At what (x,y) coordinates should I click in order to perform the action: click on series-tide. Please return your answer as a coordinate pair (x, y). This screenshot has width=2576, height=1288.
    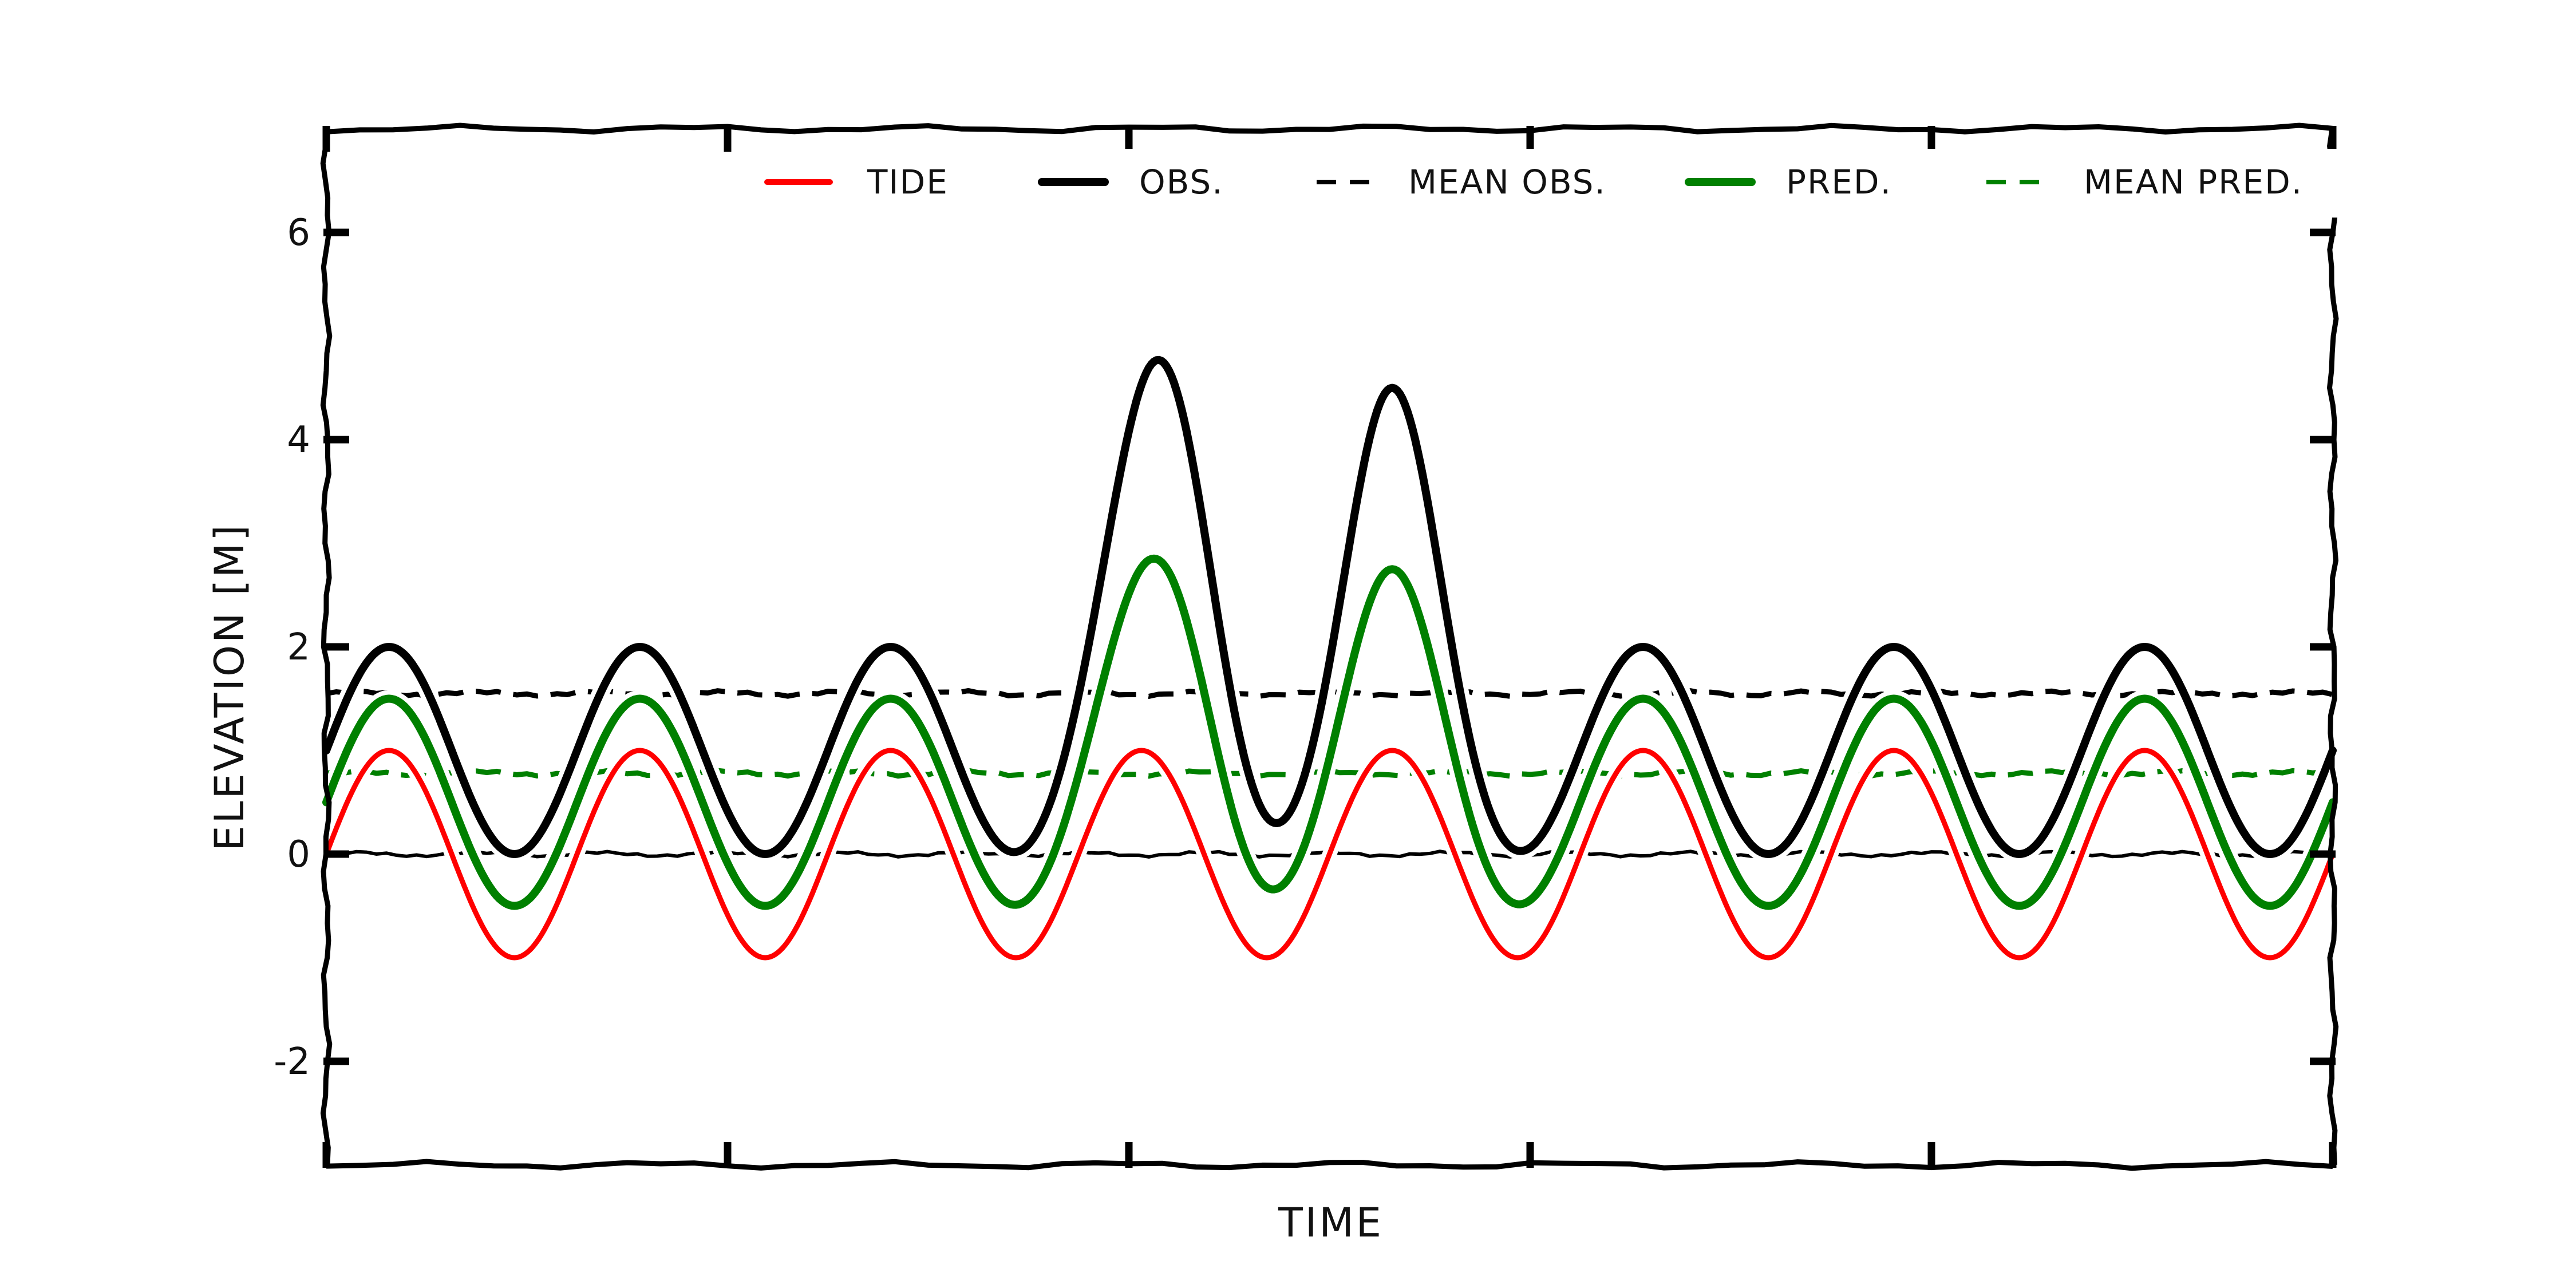
    Looking at the image, I should click on (1329, 854).